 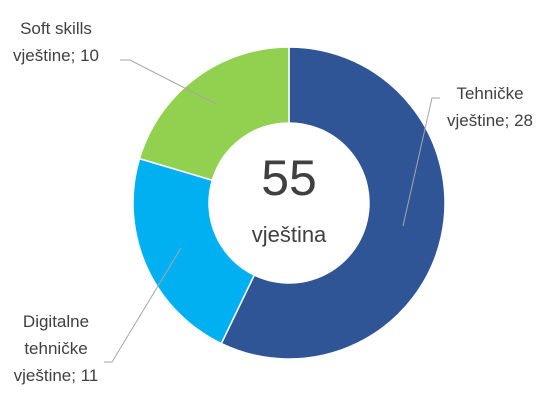 I want to click on data-label: Digitalne tehničke vještine; 11, so click(x=56, y=348).